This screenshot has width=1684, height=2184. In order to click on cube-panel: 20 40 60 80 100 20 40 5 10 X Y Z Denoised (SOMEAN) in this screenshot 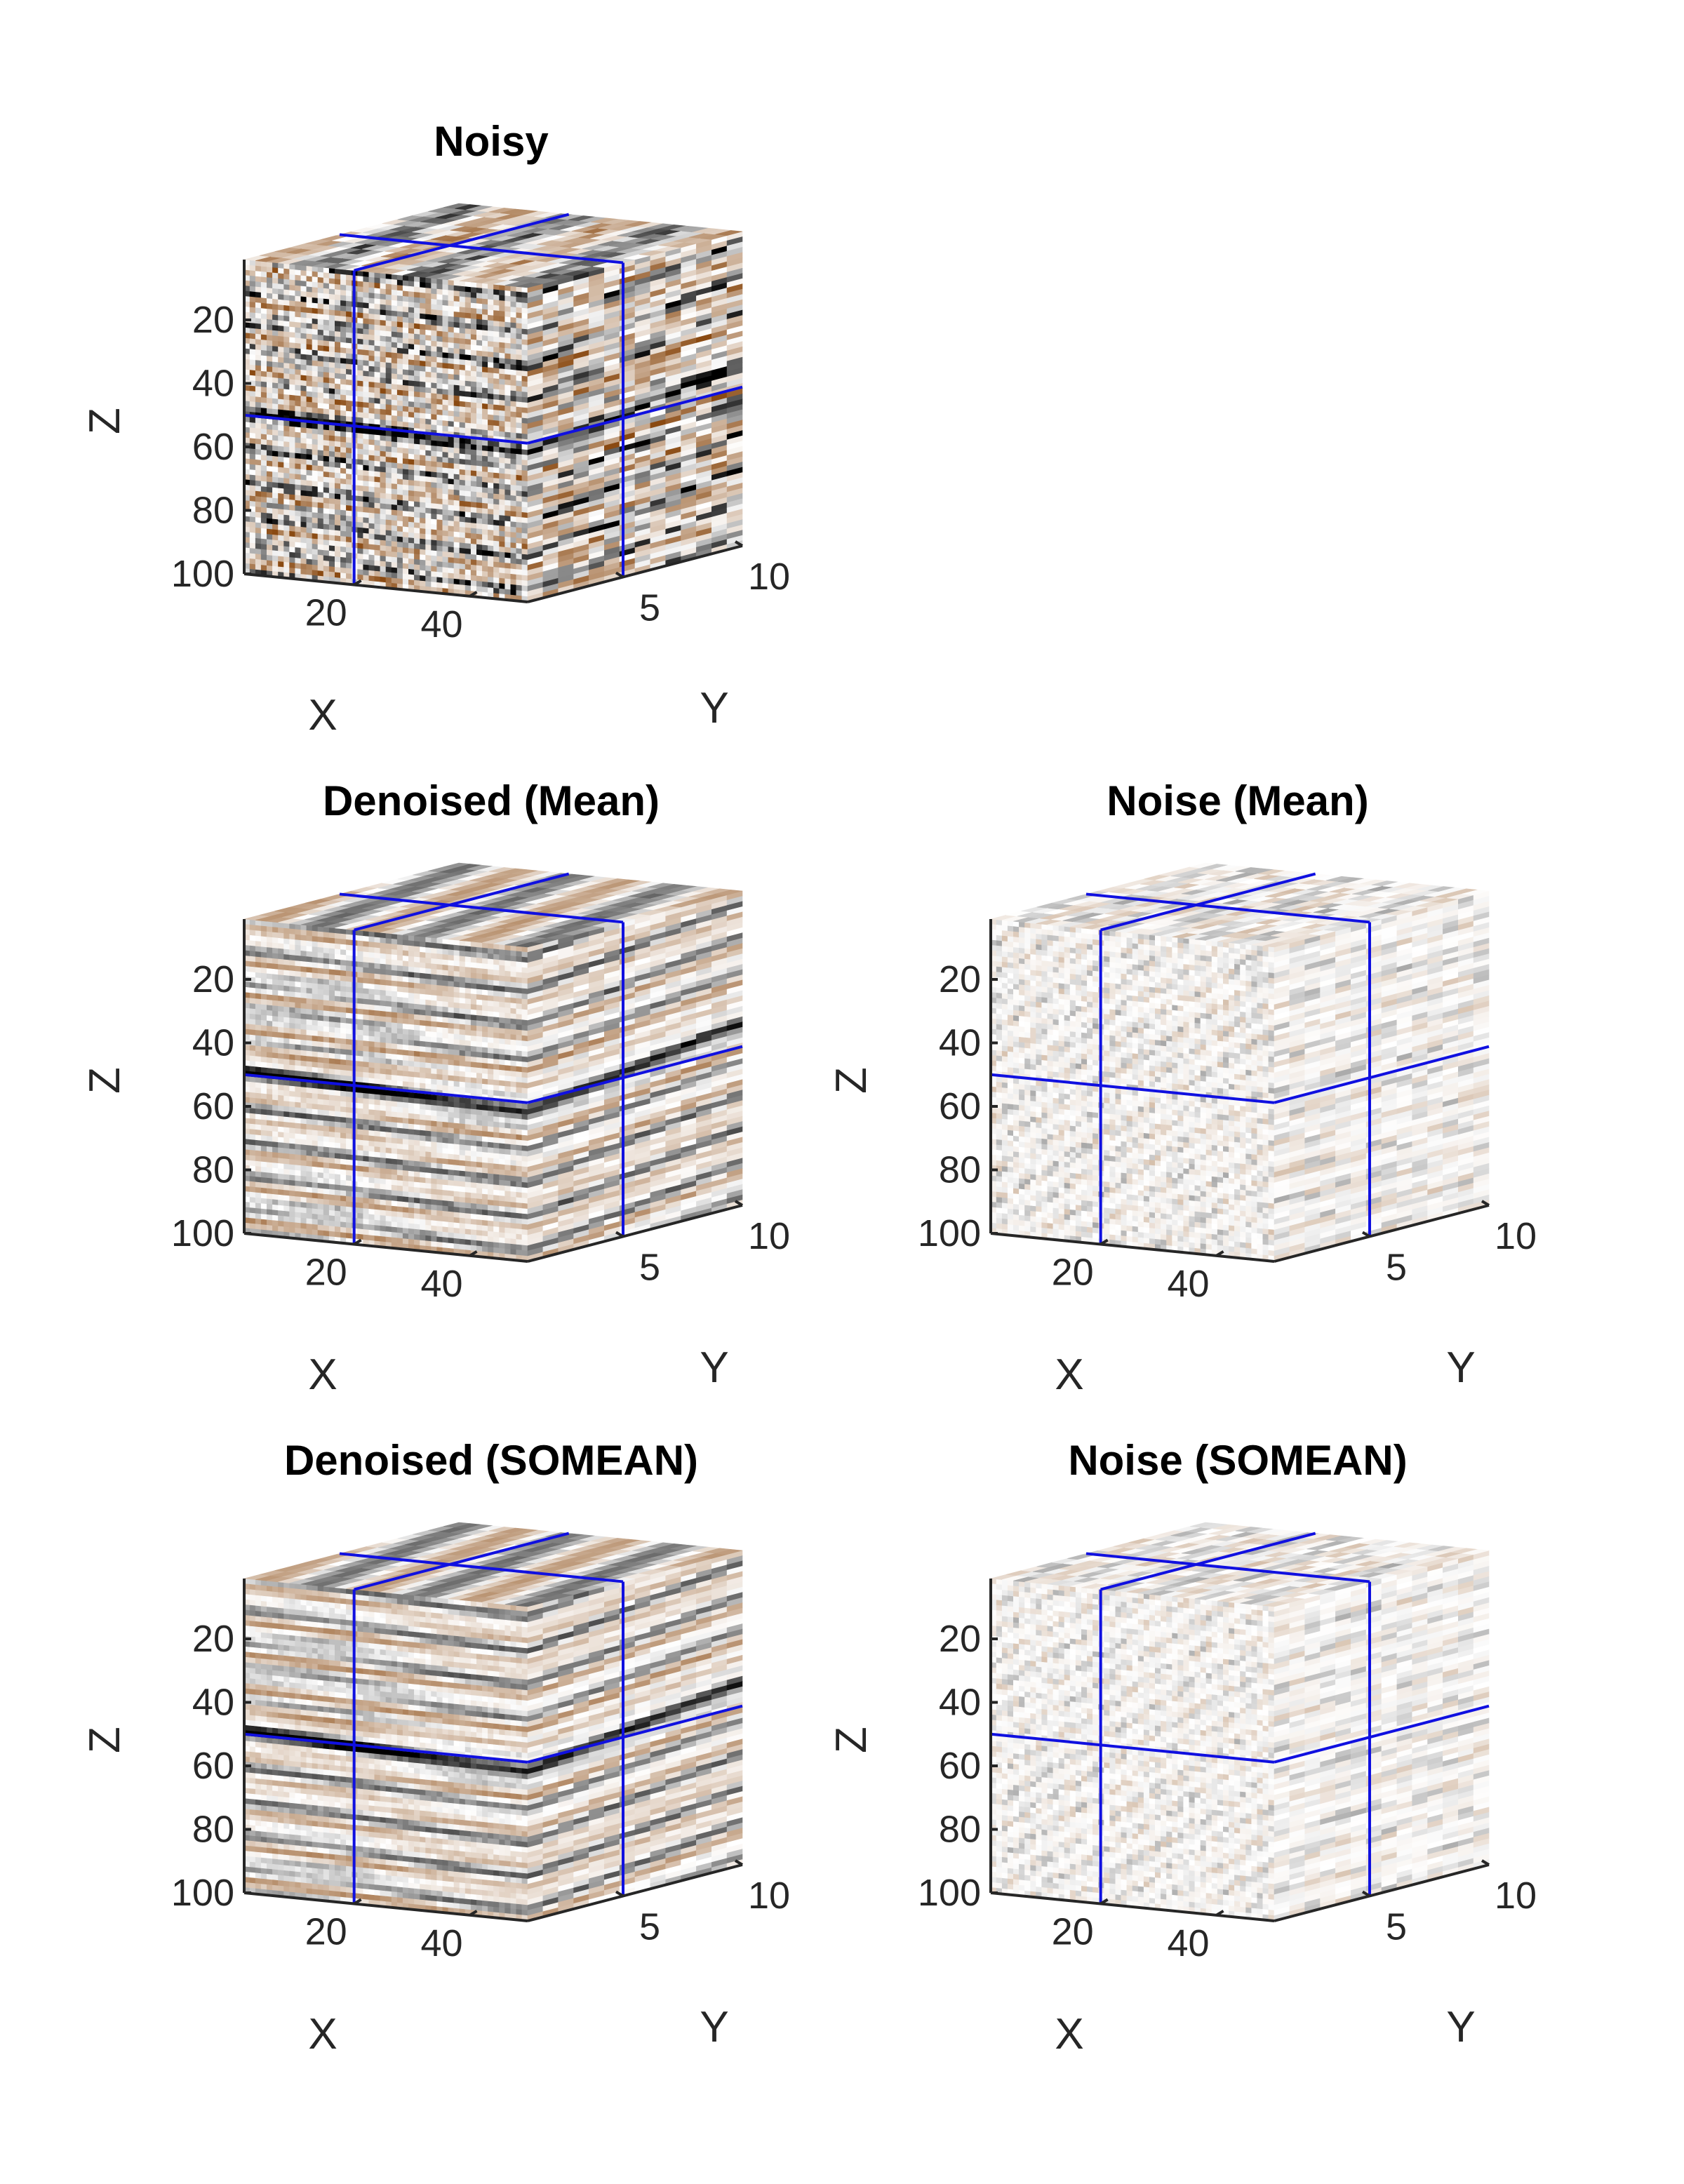, I will do `click(435, 1748)`.